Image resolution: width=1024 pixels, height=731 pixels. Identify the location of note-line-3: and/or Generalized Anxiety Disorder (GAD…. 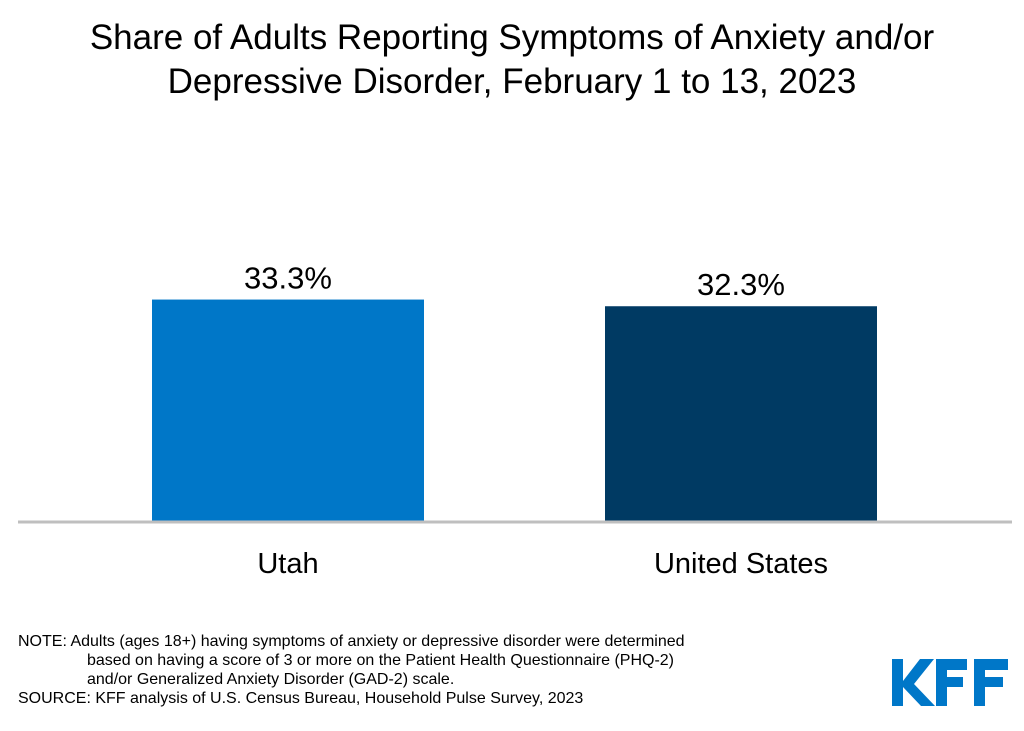
(271, 679).